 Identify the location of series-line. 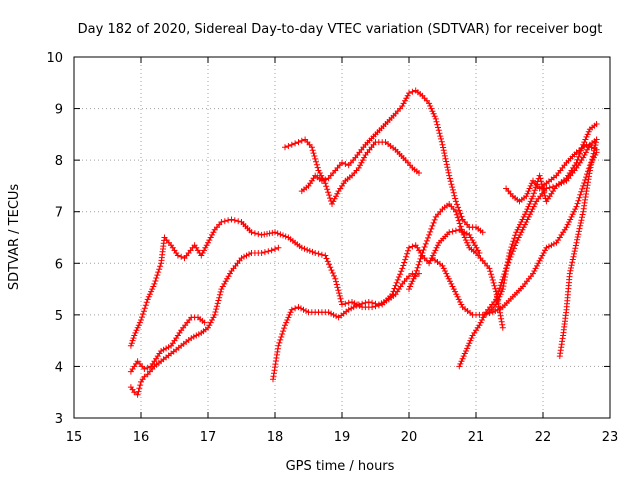
(515, 234).